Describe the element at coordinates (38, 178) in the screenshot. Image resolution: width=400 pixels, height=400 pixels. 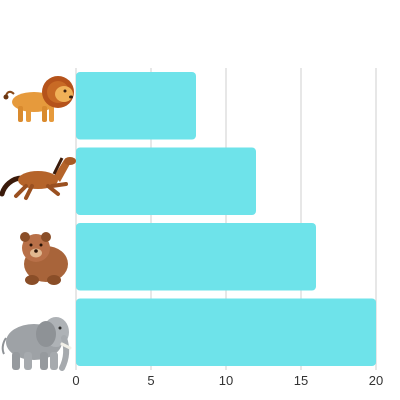
I see `horse-icon` at that location.